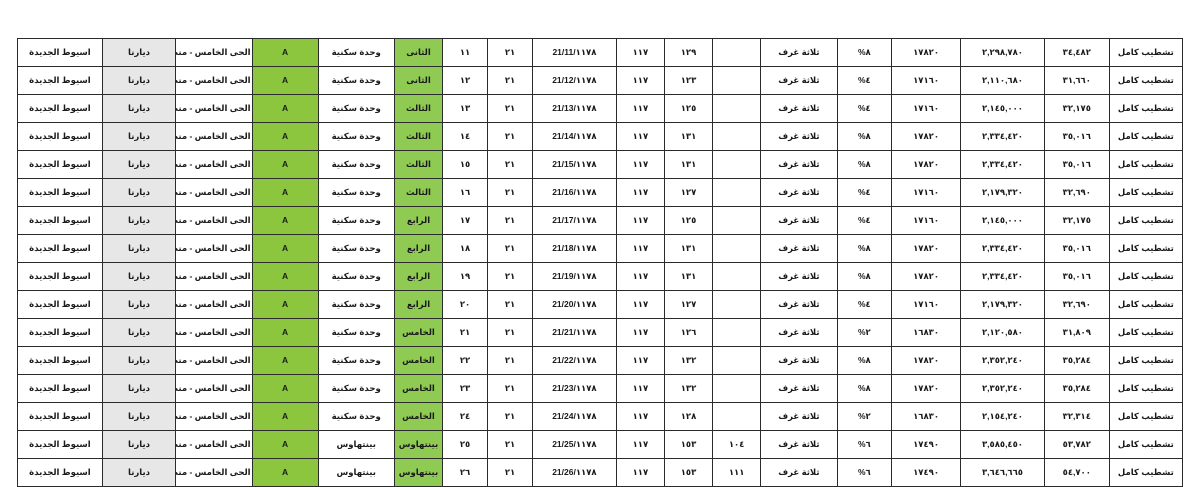  What do you see at coordinates (737, 444) in the screenshot?
I see `cell-extra-area: ١٠٤` at bounding box center [737, 444].